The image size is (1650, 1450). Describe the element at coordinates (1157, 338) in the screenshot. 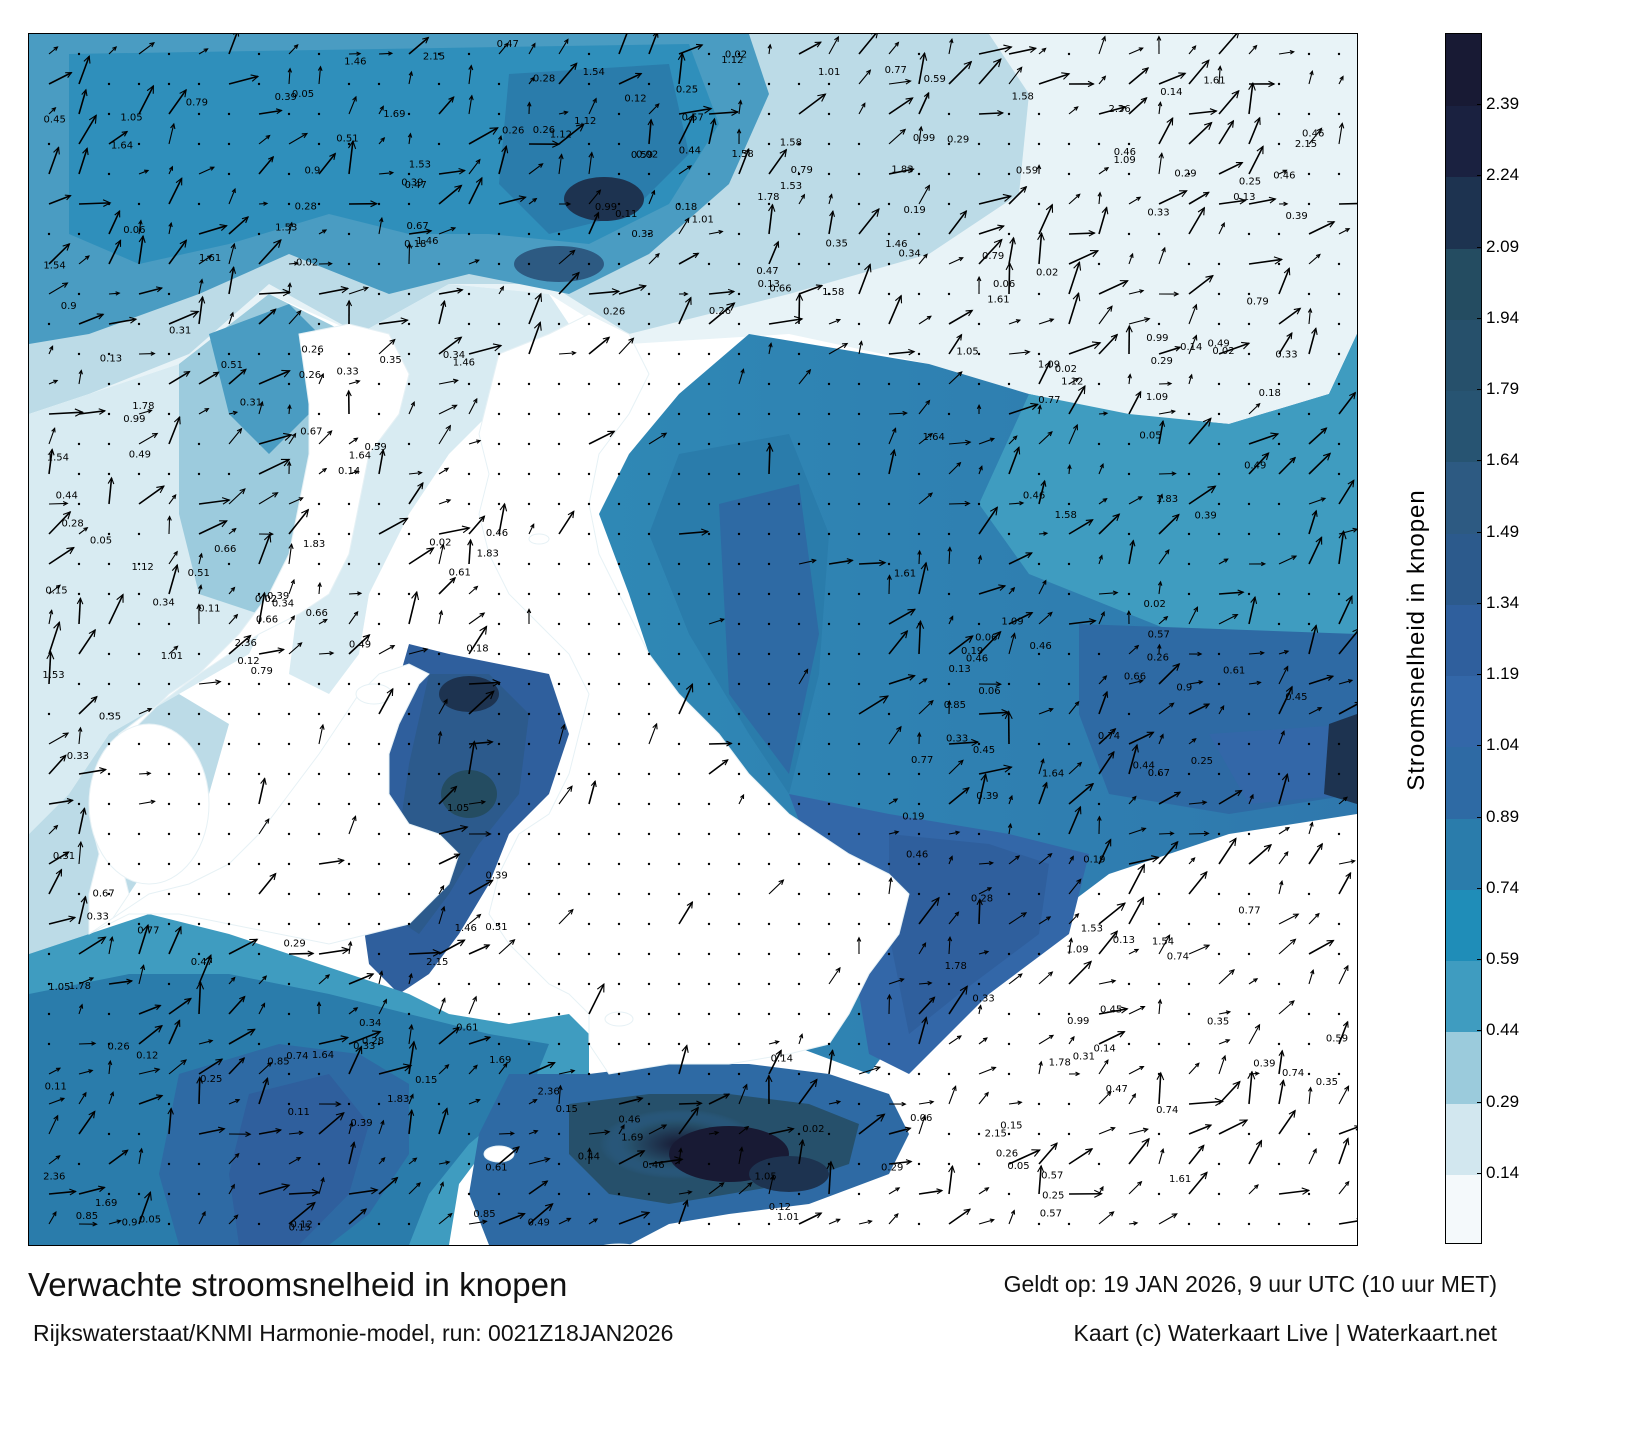

I see `value-label: 0.99` at that location.